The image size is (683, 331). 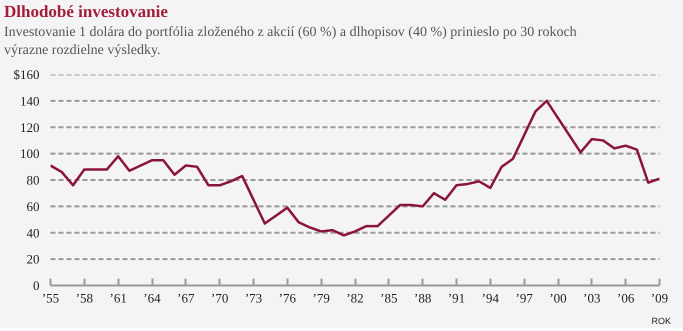 I want to click on x-tick-label: ’97, so click(x=525, y=298).